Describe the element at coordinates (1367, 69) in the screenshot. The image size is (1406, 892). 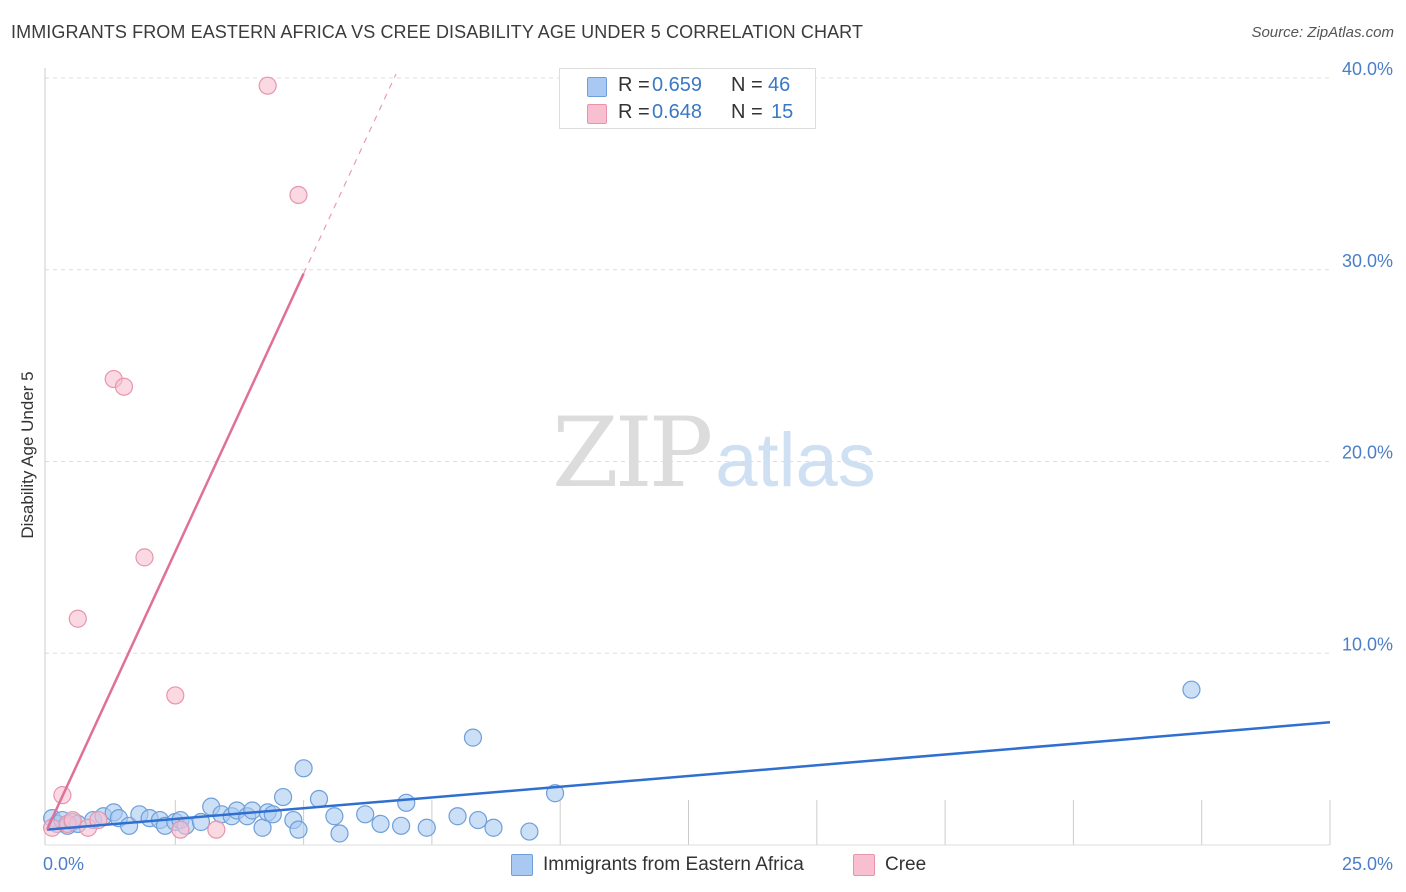
I see `y-tick-label: 40.0%` at that location.